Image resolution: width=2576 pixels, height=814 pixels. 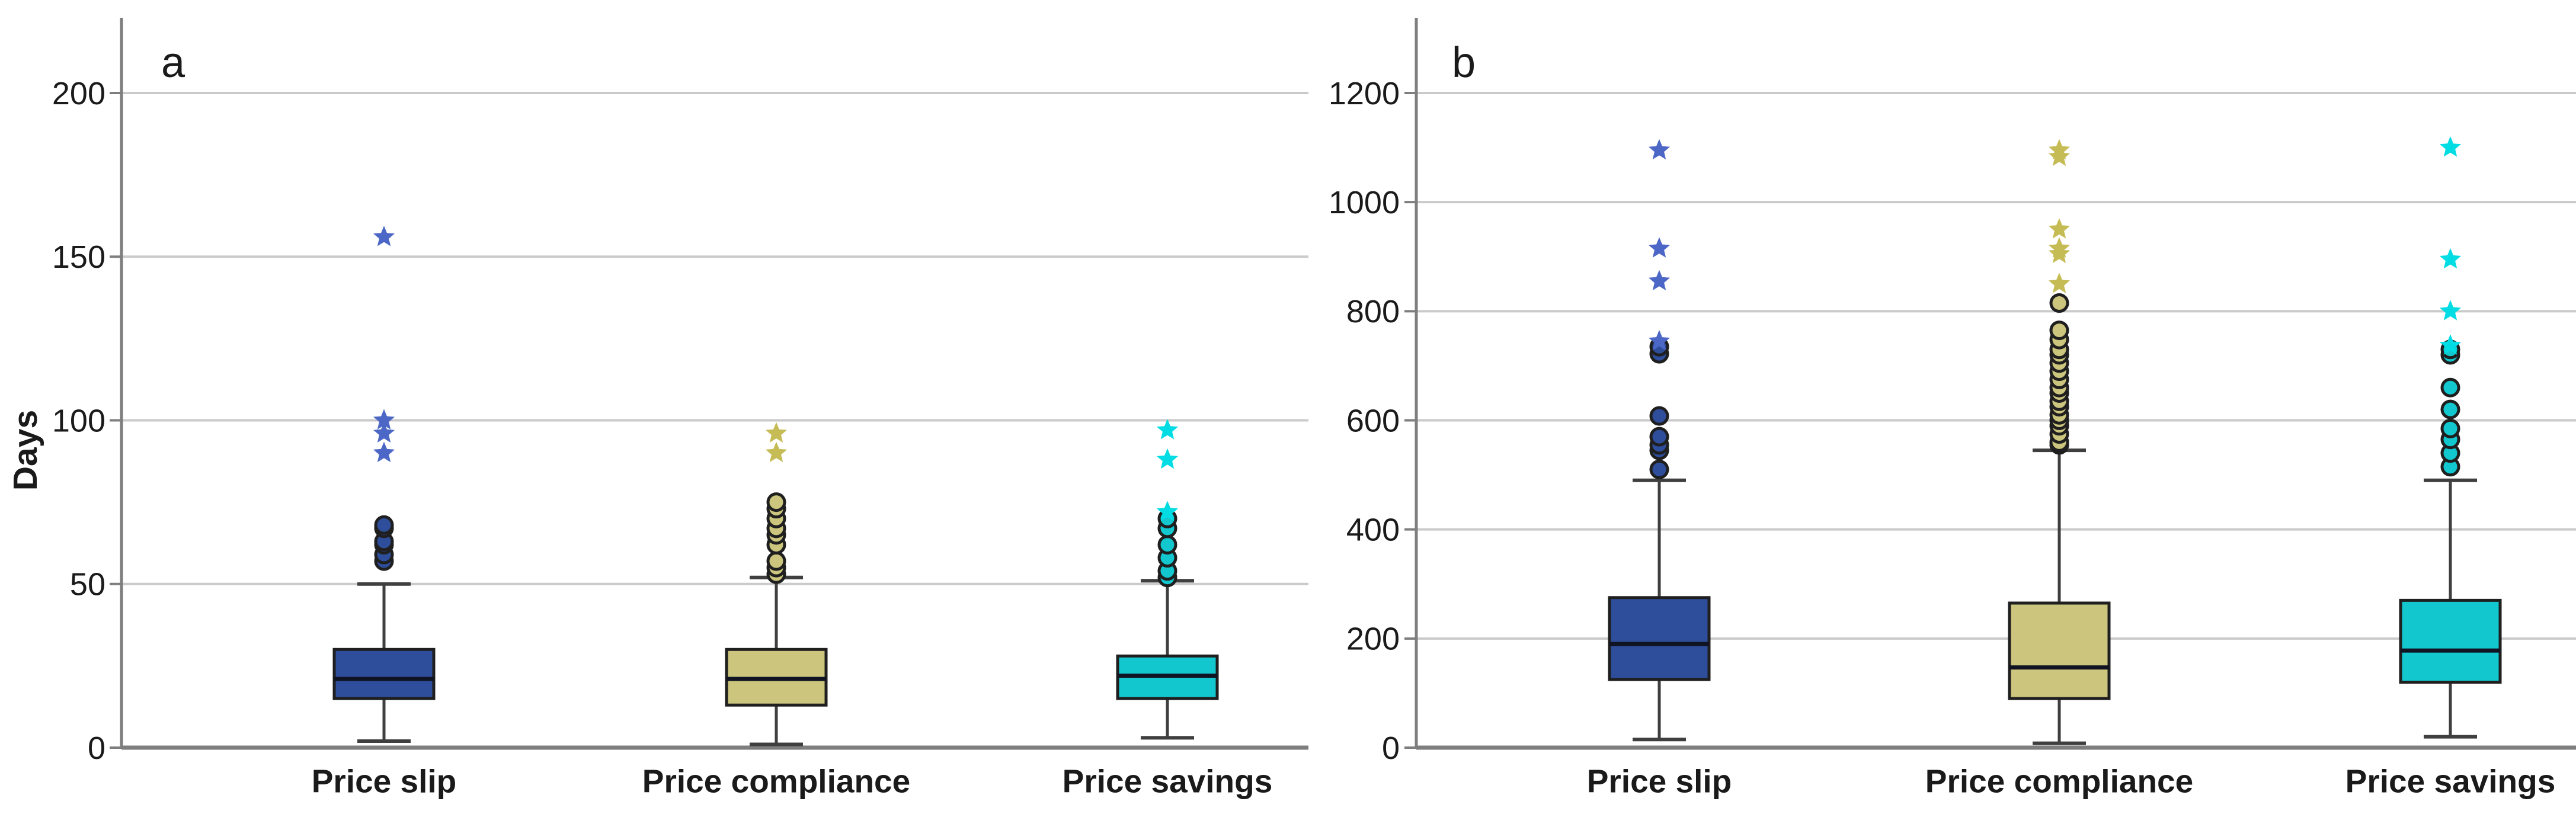 What do you see at coordinates (78, 257) in the screenshot?
I see `y-tick-label-a-150: 150` at bounding box center [78, 257].